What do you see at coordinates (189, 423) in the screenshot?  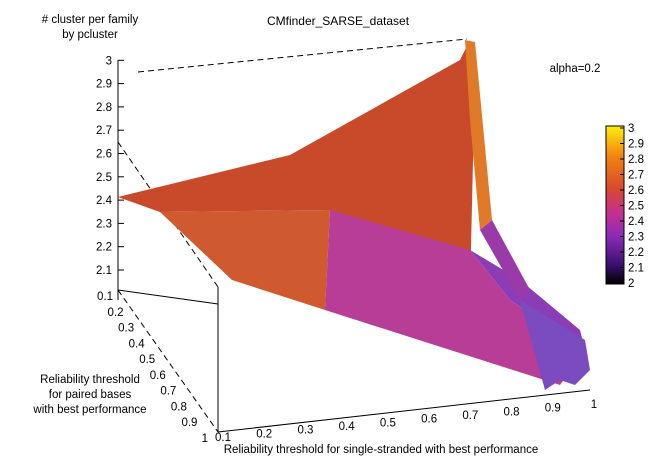 I see `x-tick-label: 0.9` at bounding box center [189, 423].